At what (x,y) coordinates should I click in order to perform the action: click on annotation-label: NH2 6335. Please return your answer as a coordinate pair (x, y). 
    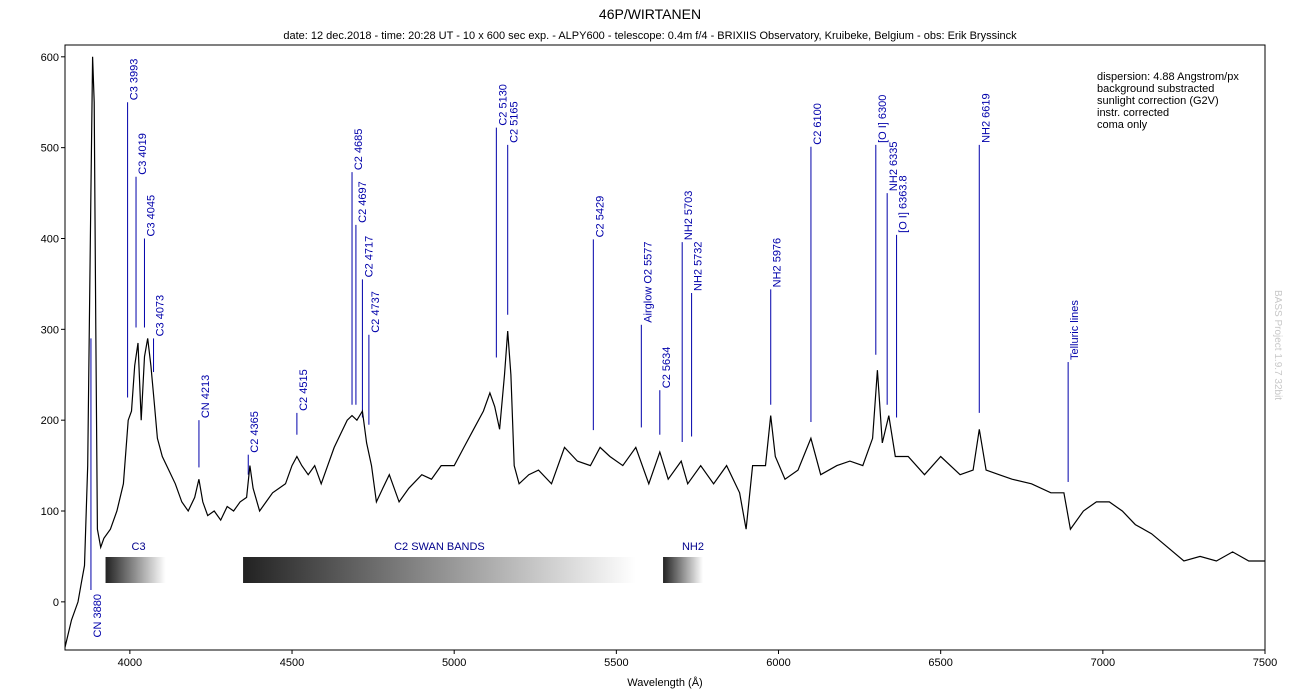
    Looking at the image, I should click on (894, 167).